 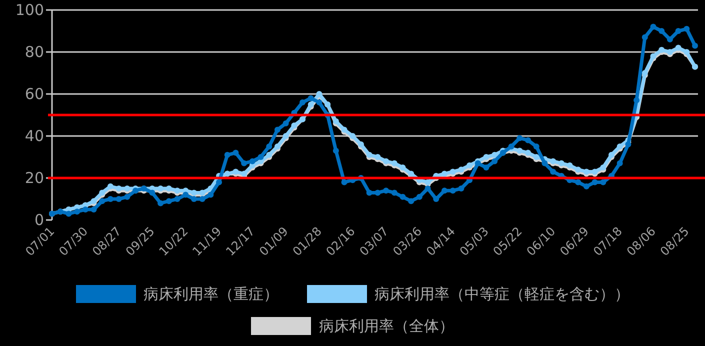 I want to click on y-tick-label: 40, so click(x=34, y=136).